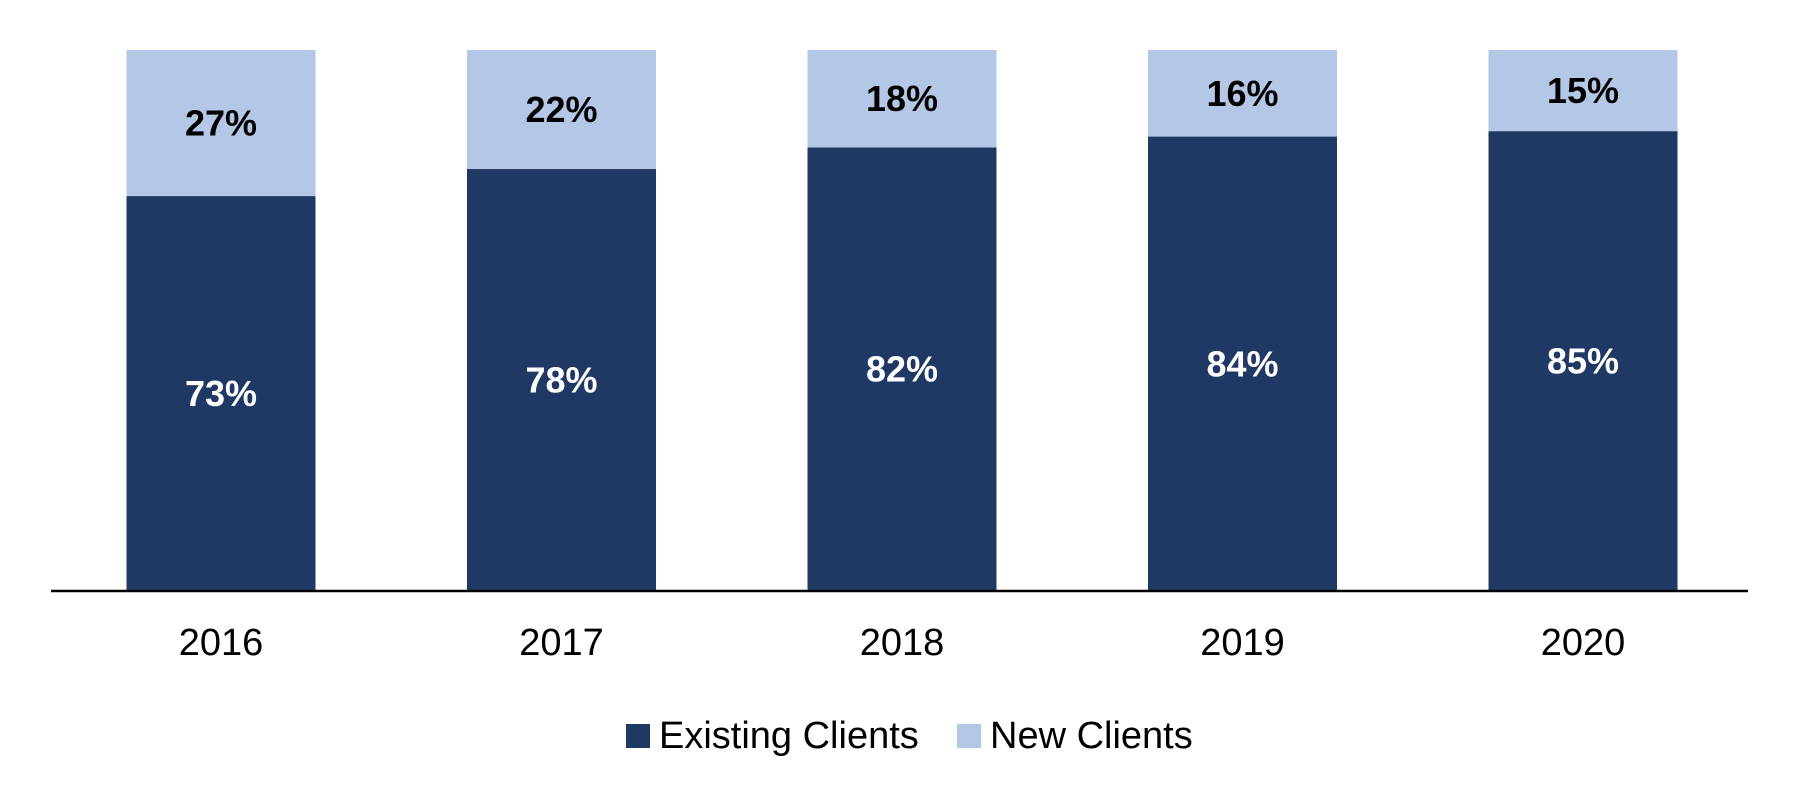  I want to click on bar-new-2016, so click(221, 123).